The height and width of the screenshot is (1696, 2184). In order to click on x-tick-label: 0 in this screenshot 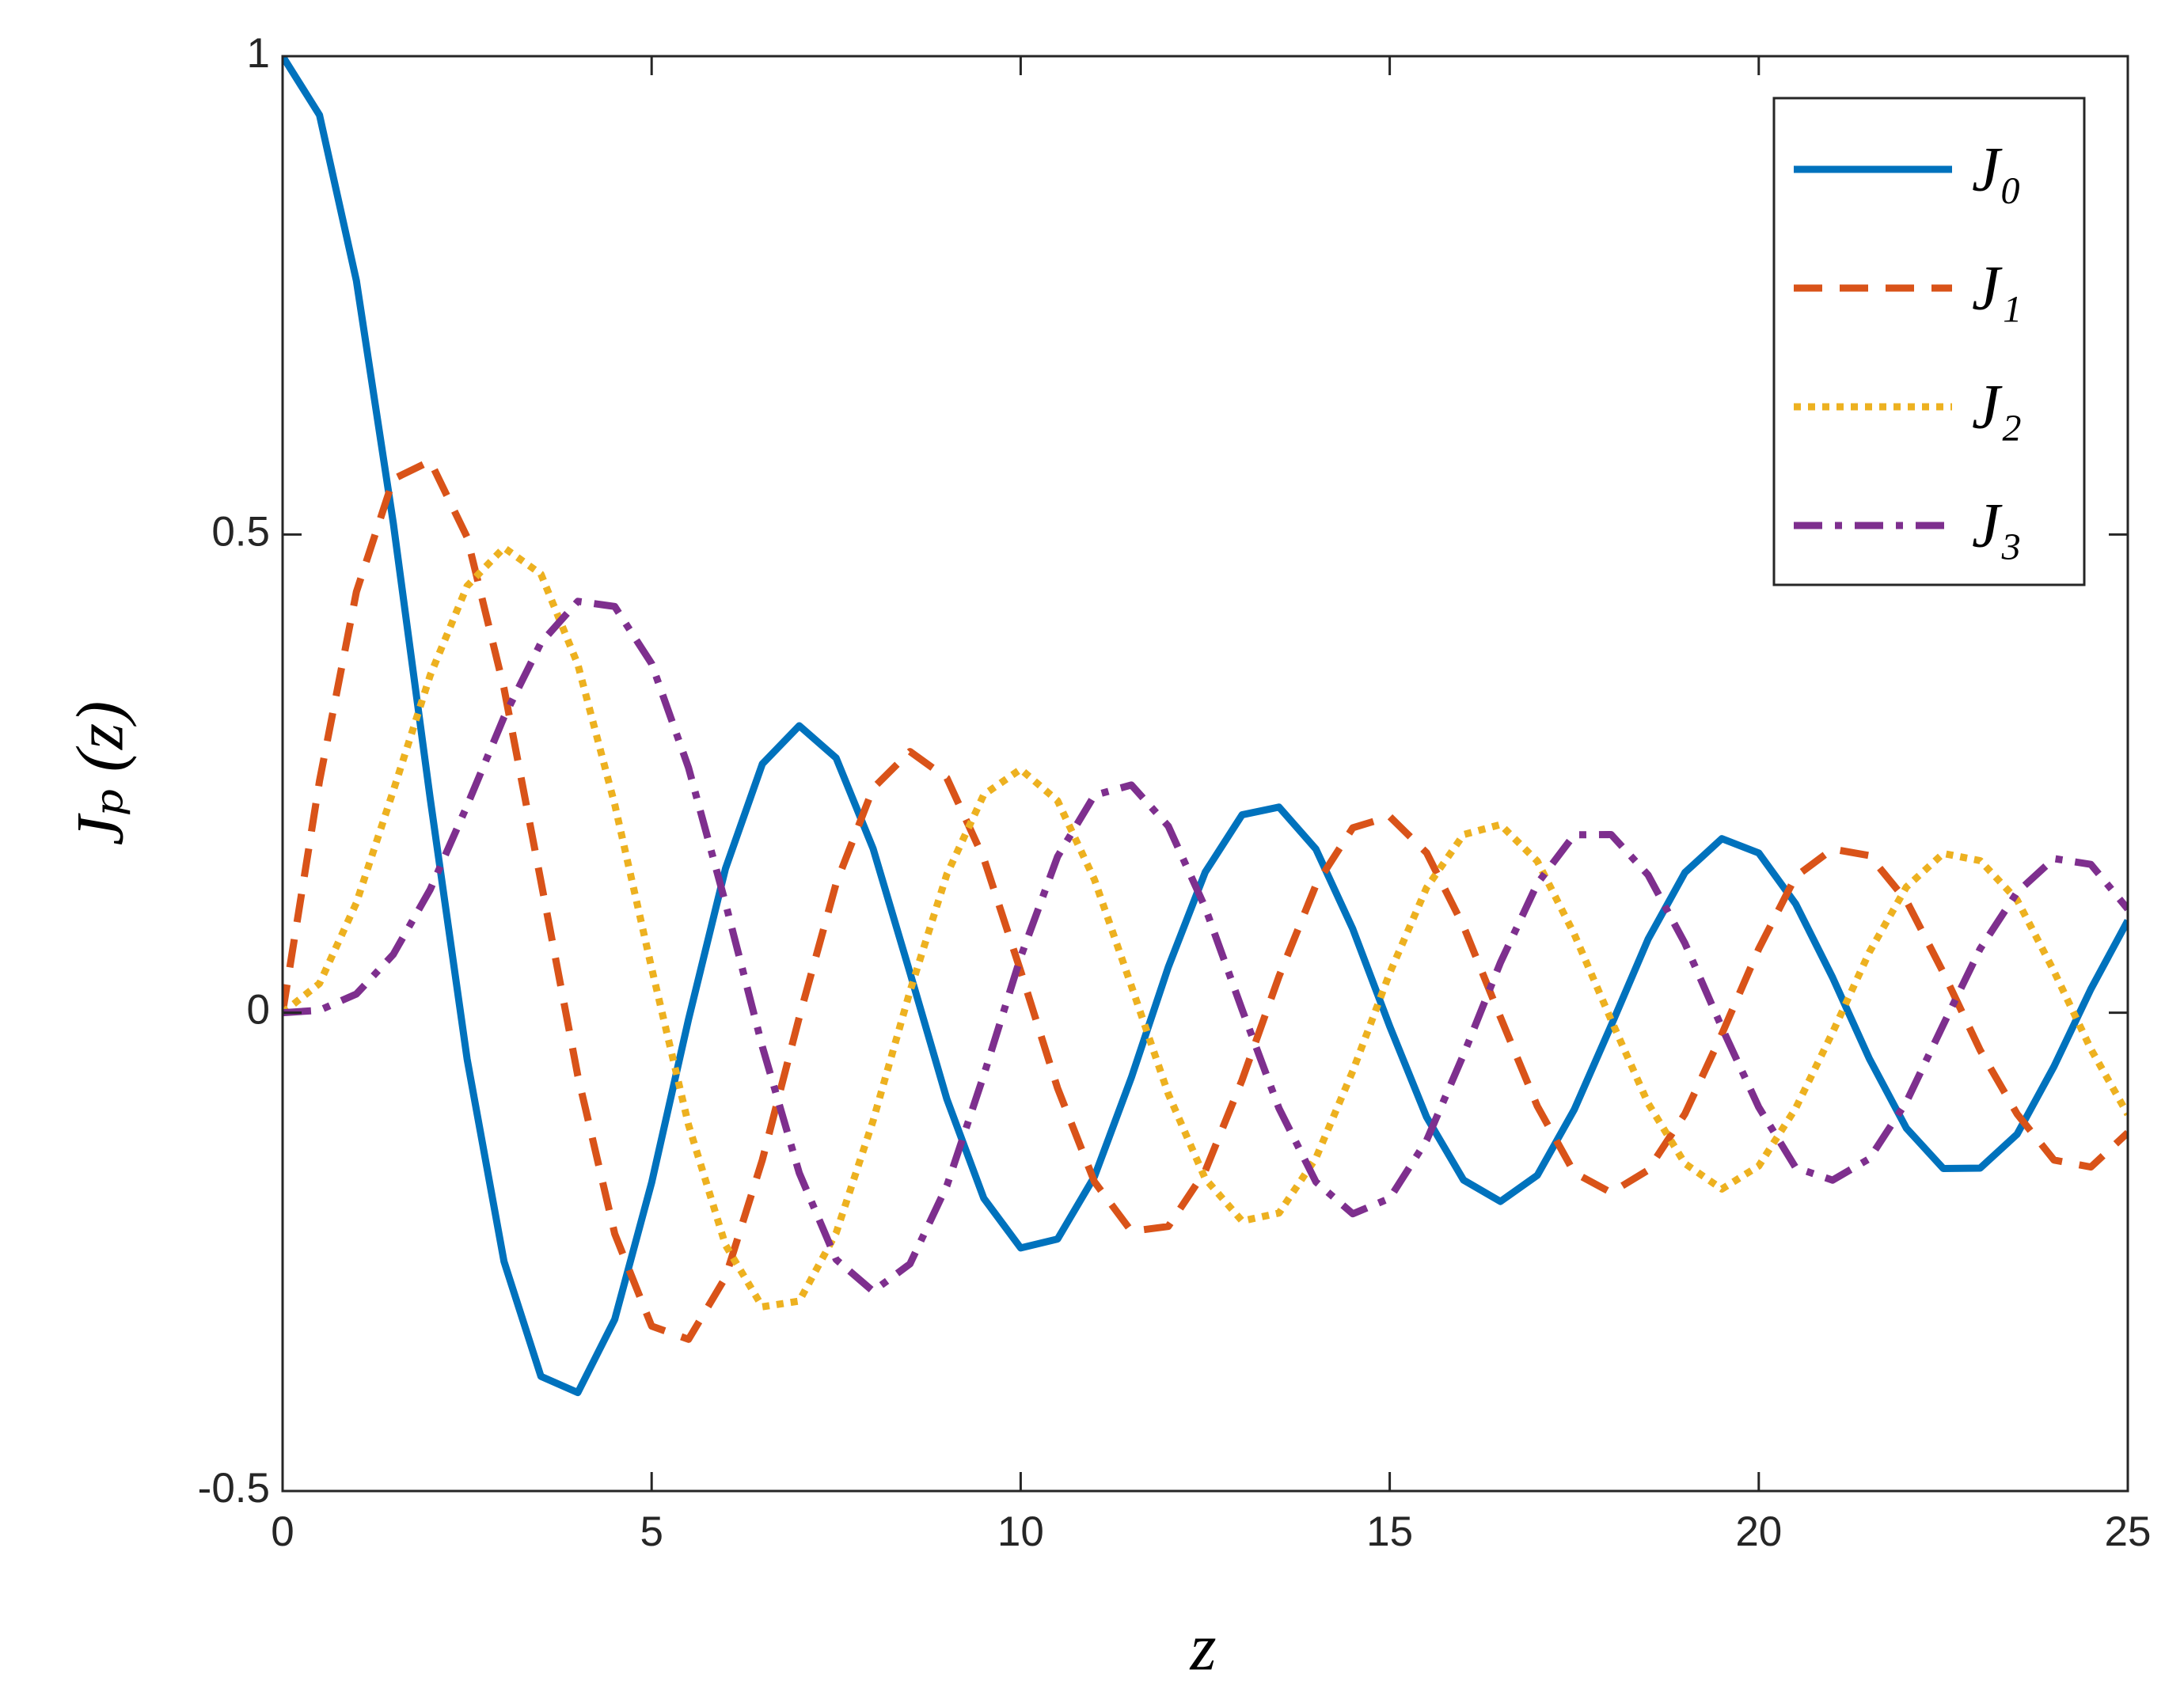, I will do `click(282, 1531)`.